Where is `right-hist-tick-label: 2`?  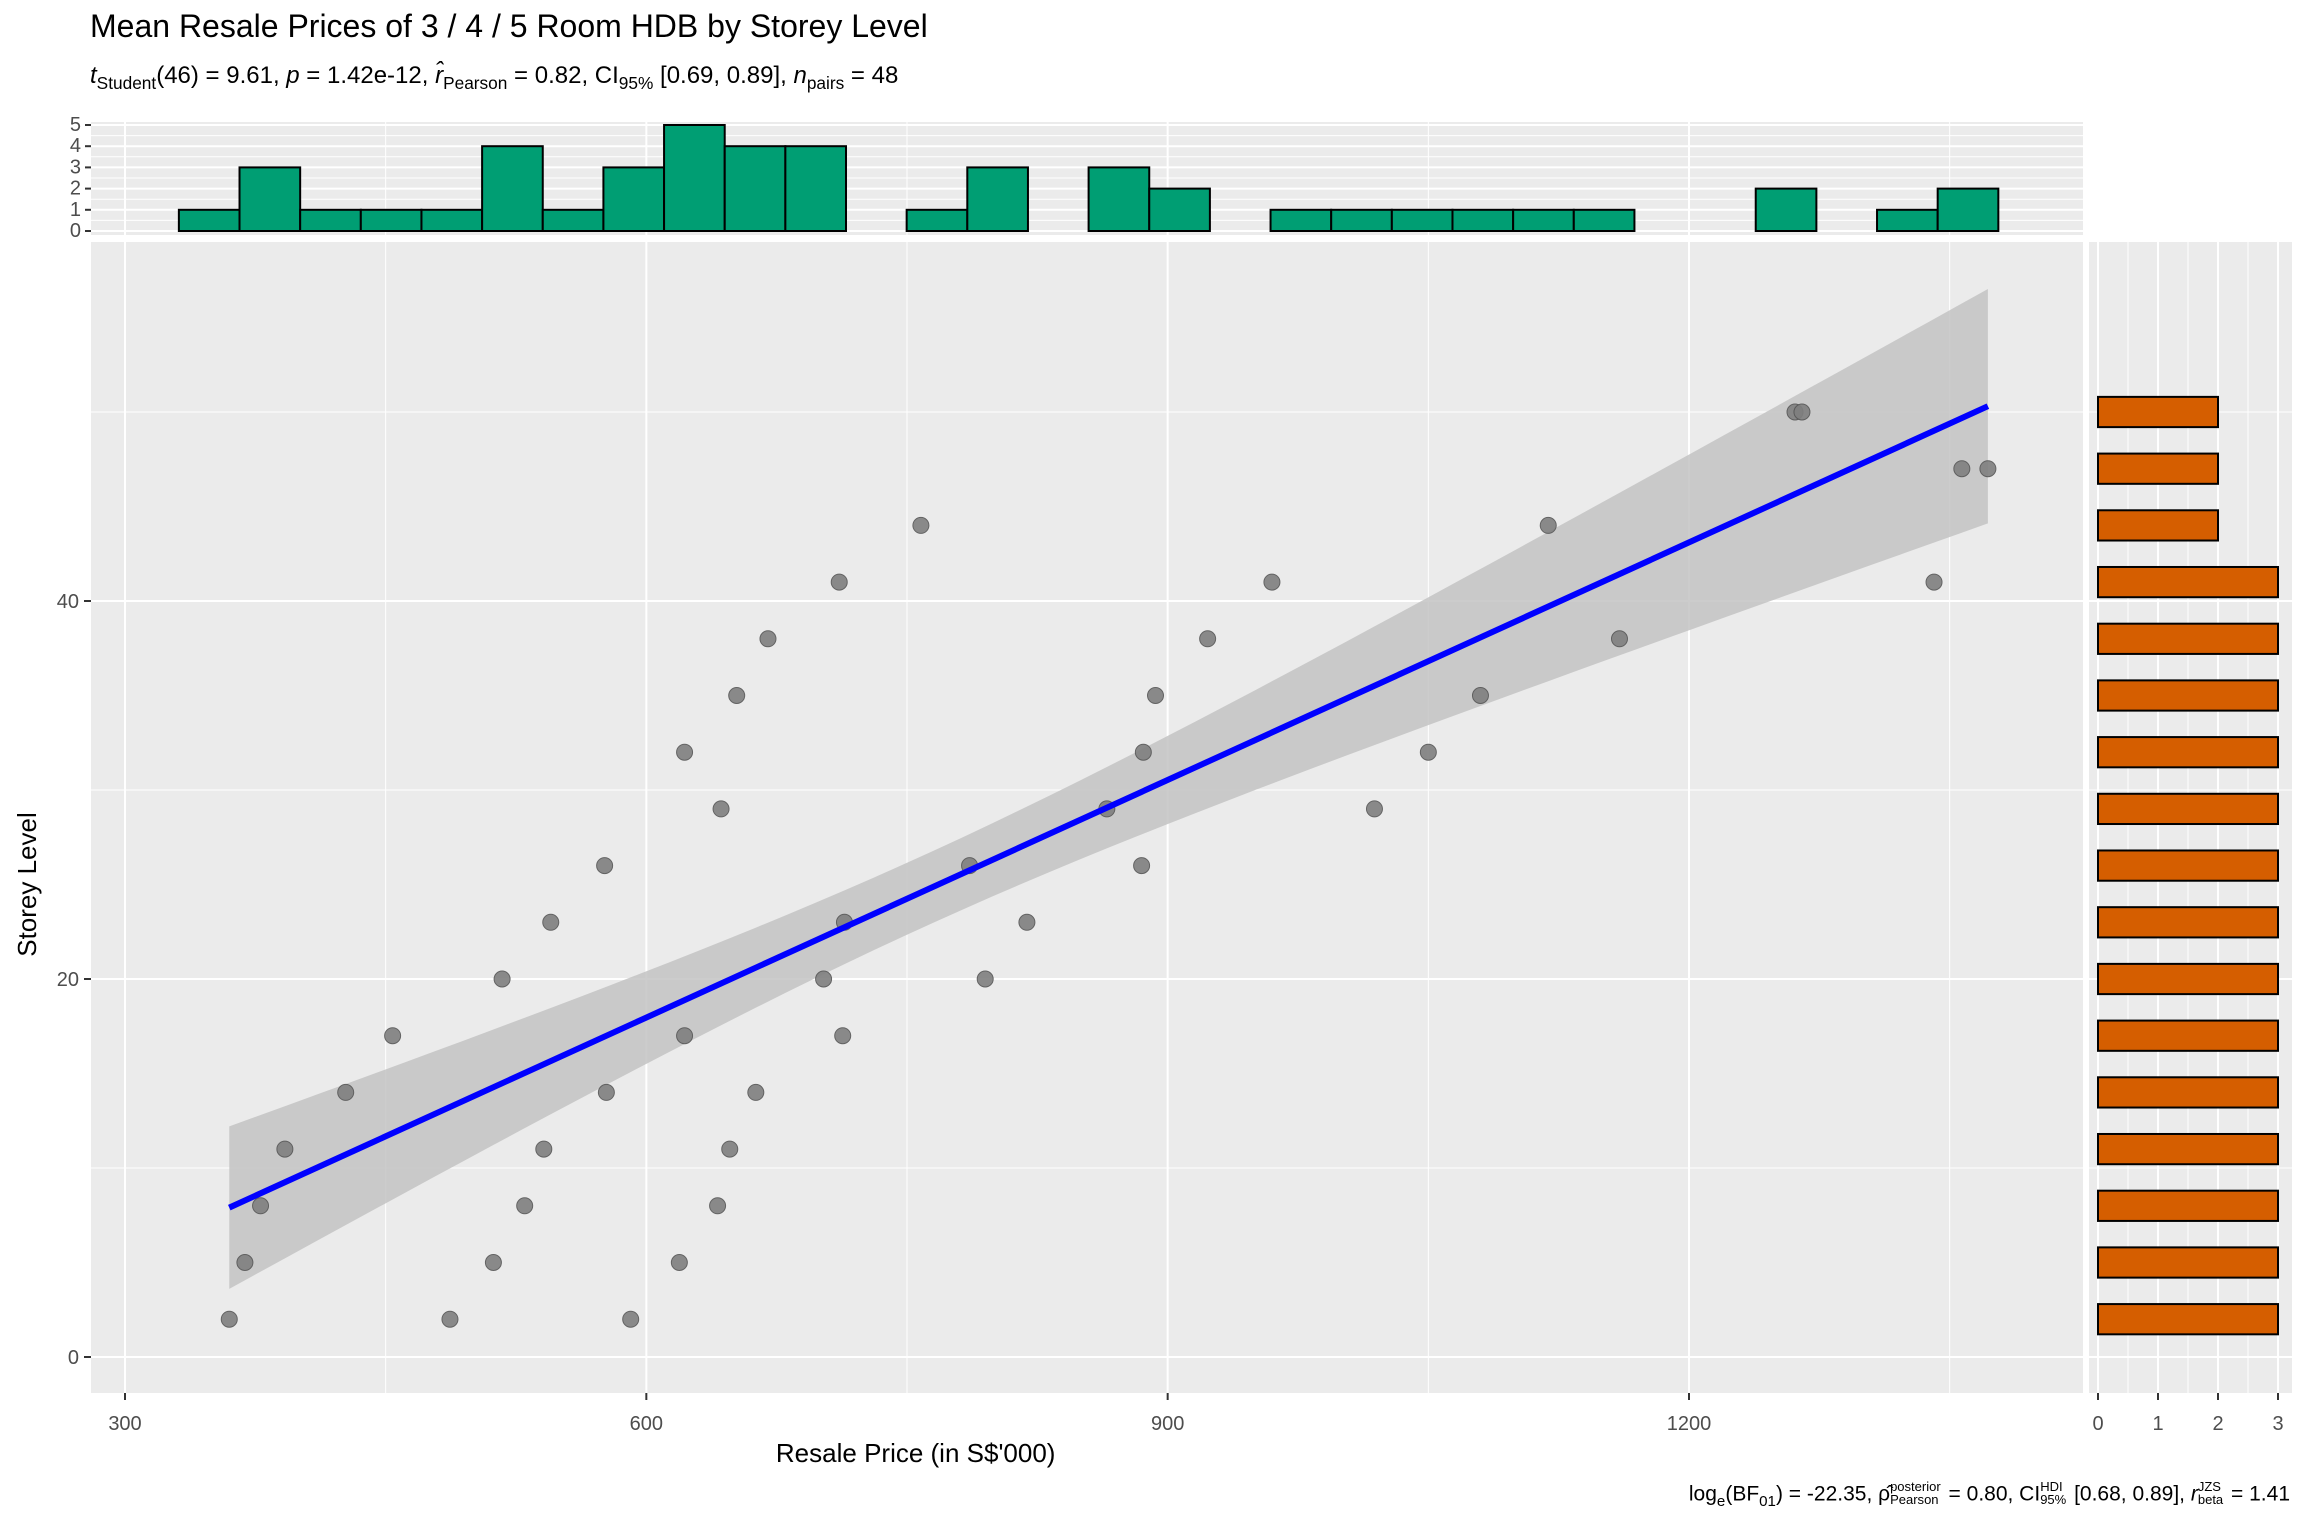 right-hist-tick-label: 2 is located at coordinates (2217, 1424).